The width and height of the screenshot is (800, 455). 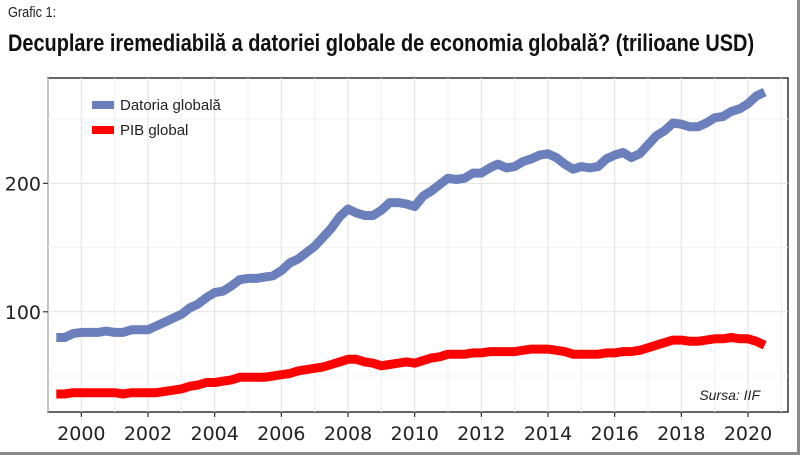 What do you see at coordinates (157, 118) in the screenshot?
I see `legend: Datoria globală PIB global` at bounding box center [157, 118].